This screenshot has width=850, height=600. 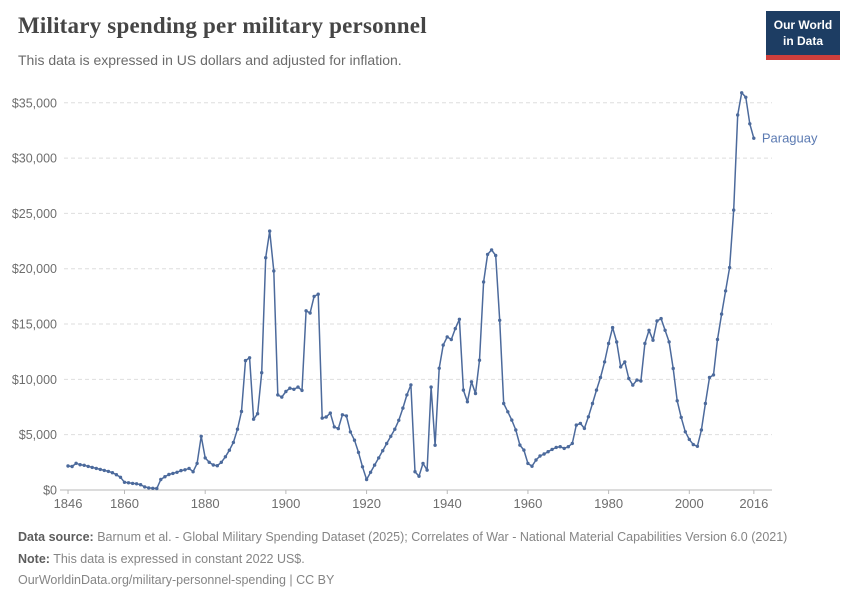 What do you see at coordinates (527, 503) in the screenshot?
I see `x-axis-tick-label: 1960` at bounding box center [527, 503].